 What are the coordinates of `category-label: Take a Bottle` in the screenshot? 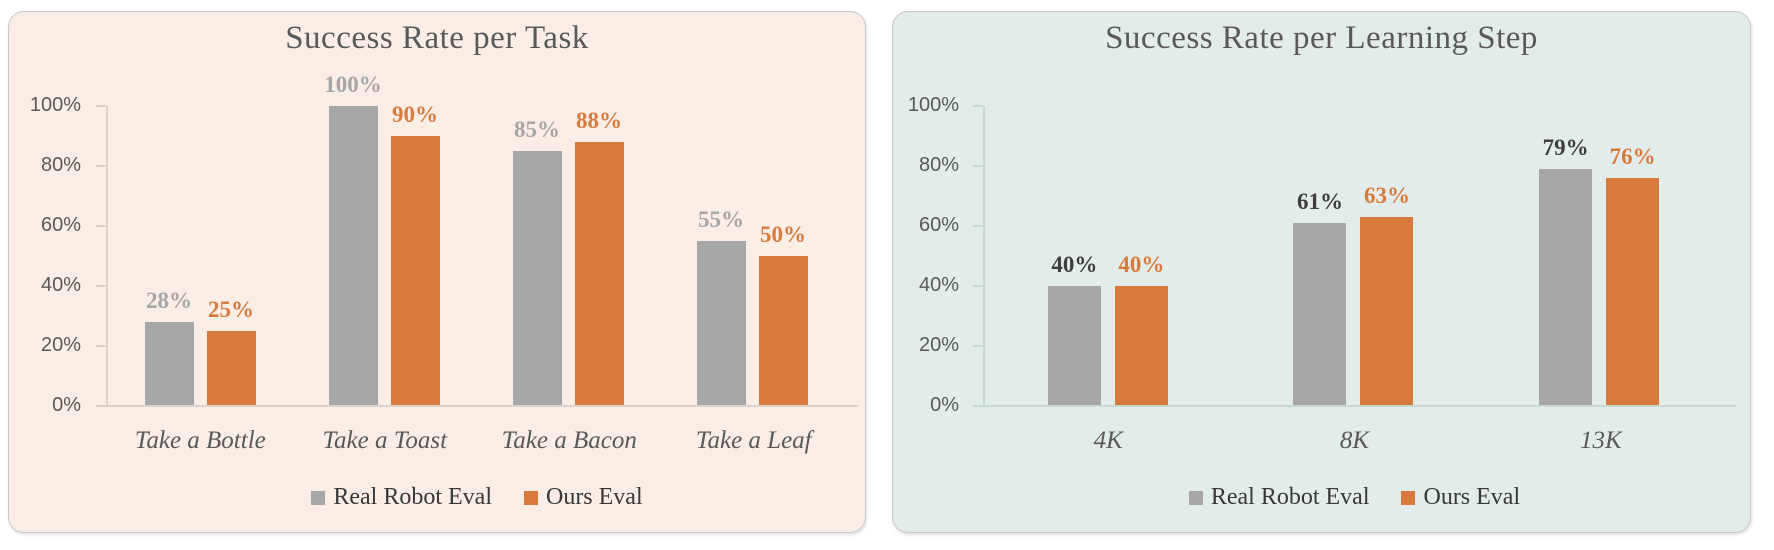 It's located at (200, 440).